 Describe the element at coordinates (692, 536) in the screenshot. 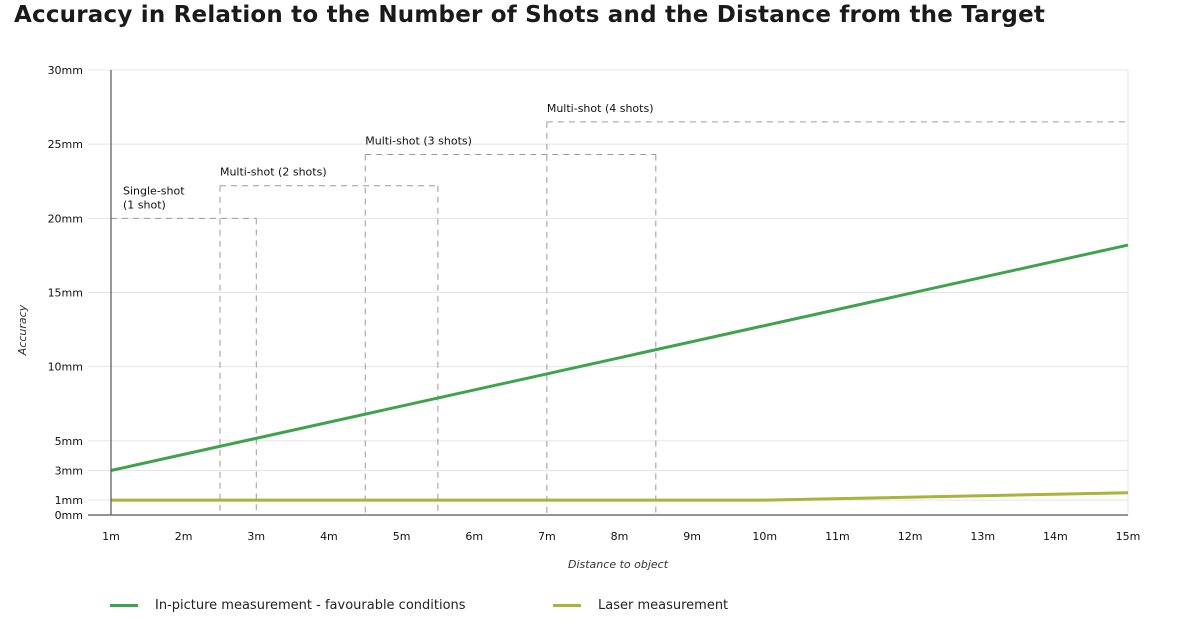

I see `x-tick-label: 9m` at that location.